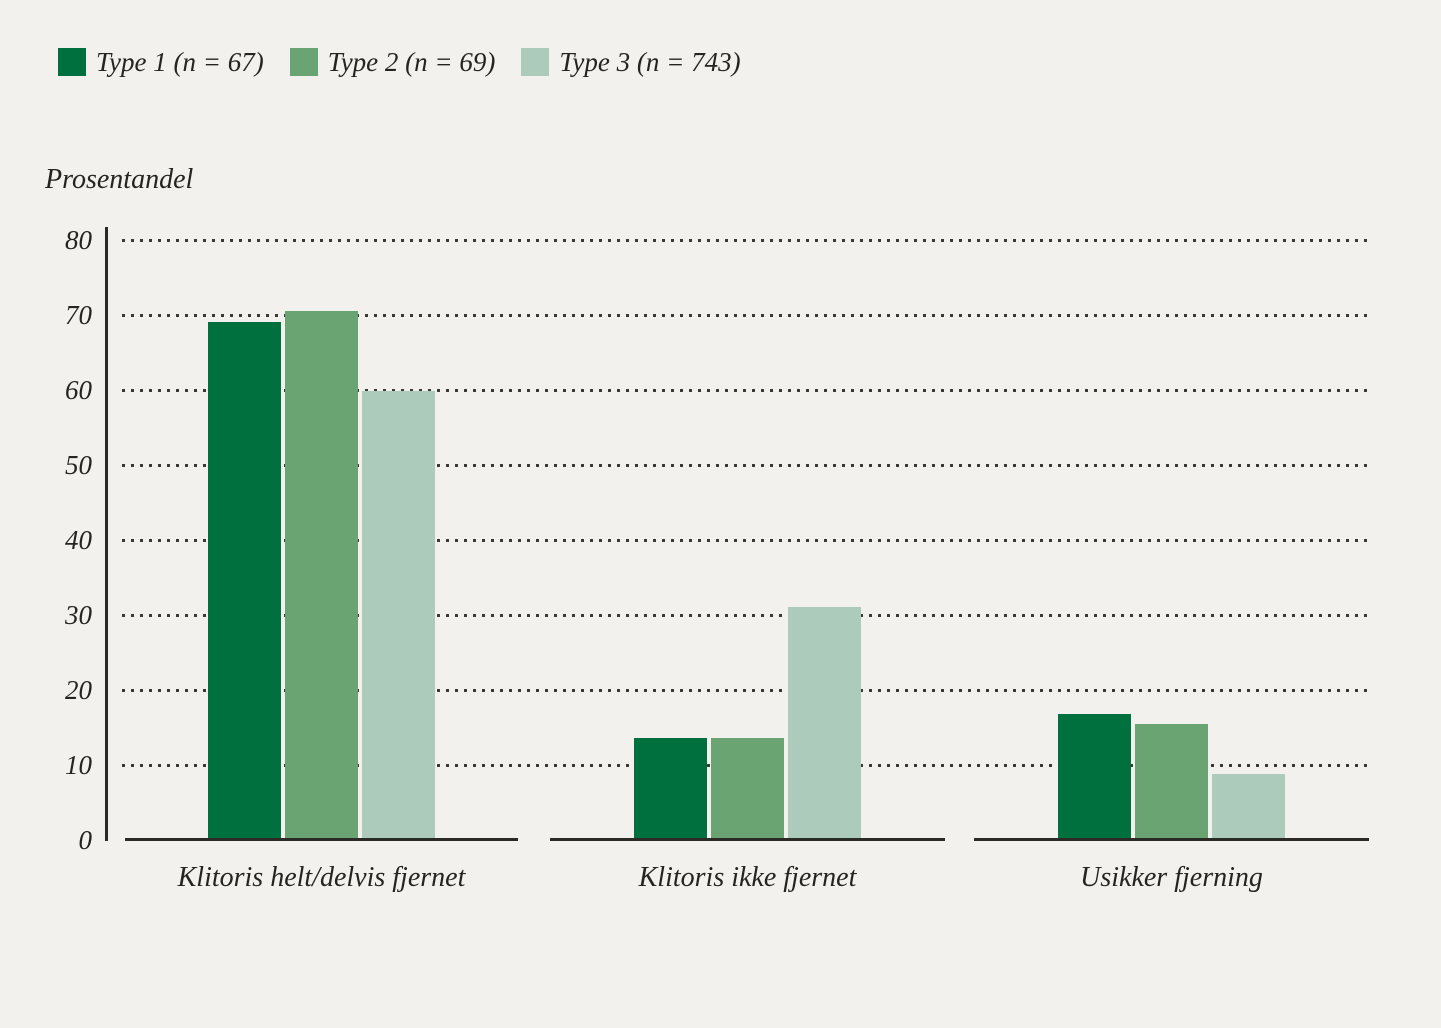 Image resolution: width=1441 pixels, height=1028 pixels. What do you see at coordinates (78, 465) in the screenshot?
I see `y-tick-label: 50` at bounding box center [78, 465].